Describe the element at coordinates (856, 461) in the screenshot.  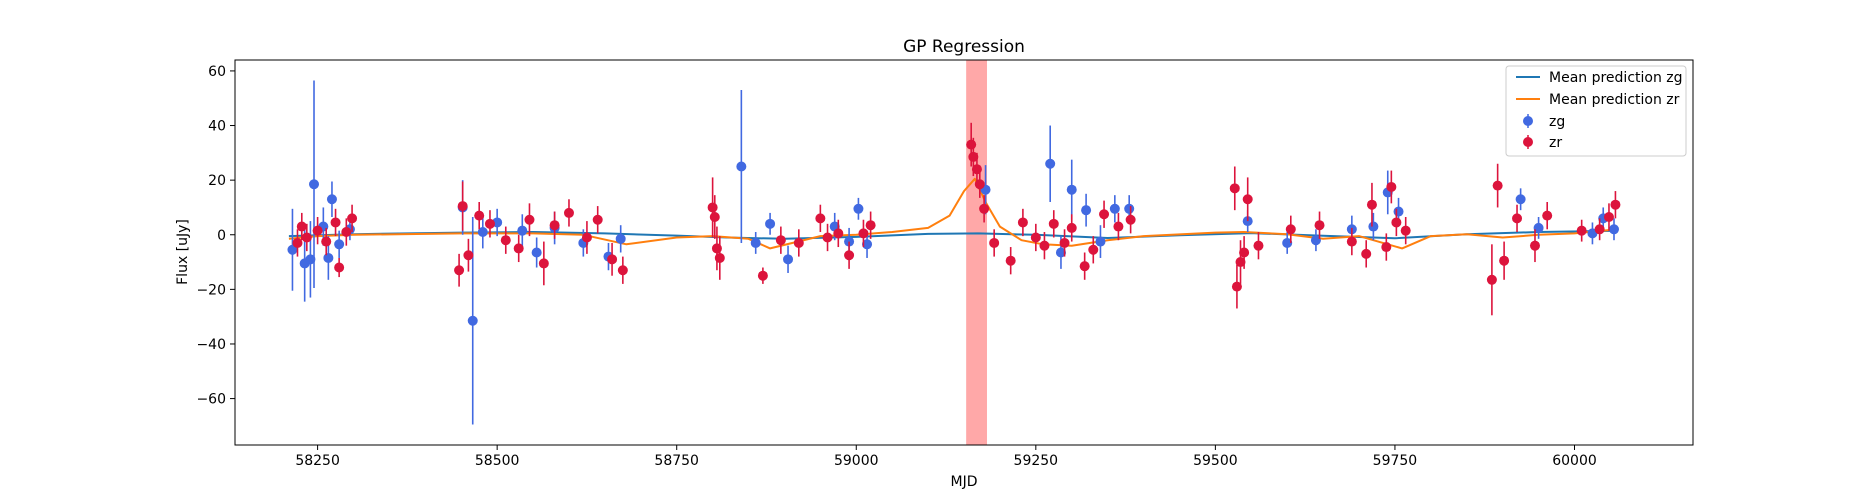
I see `x-tick-label: 59000` at that location.